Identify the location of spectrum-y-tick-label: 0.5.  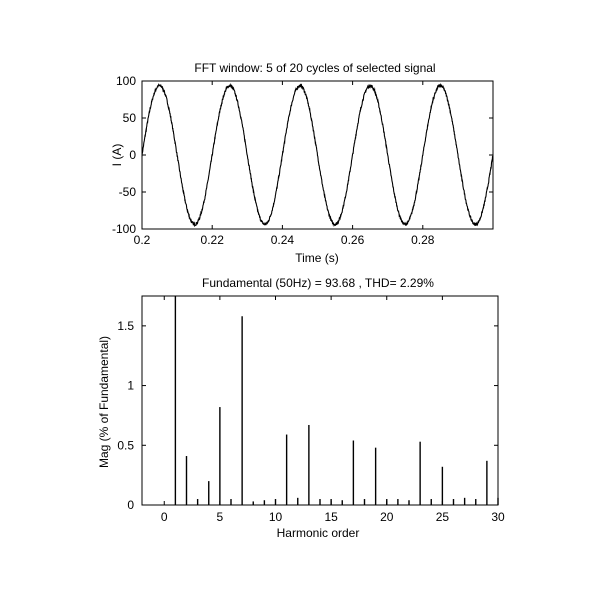
(125, 445).